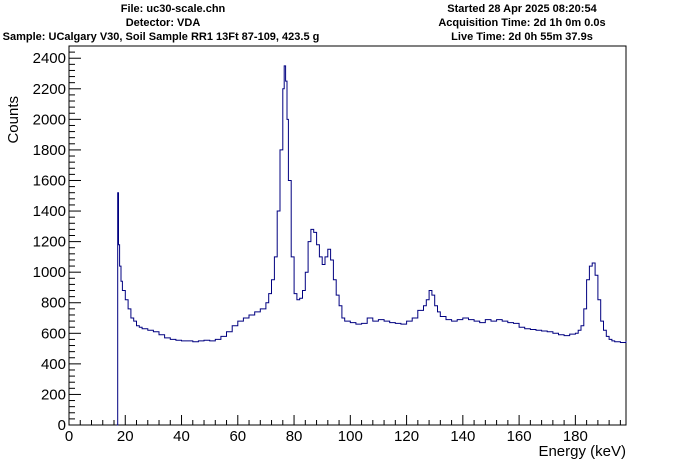 The width and height of the screenshot is (696, 472). I want to click on y-tick-label: 800, so click(53, 303).